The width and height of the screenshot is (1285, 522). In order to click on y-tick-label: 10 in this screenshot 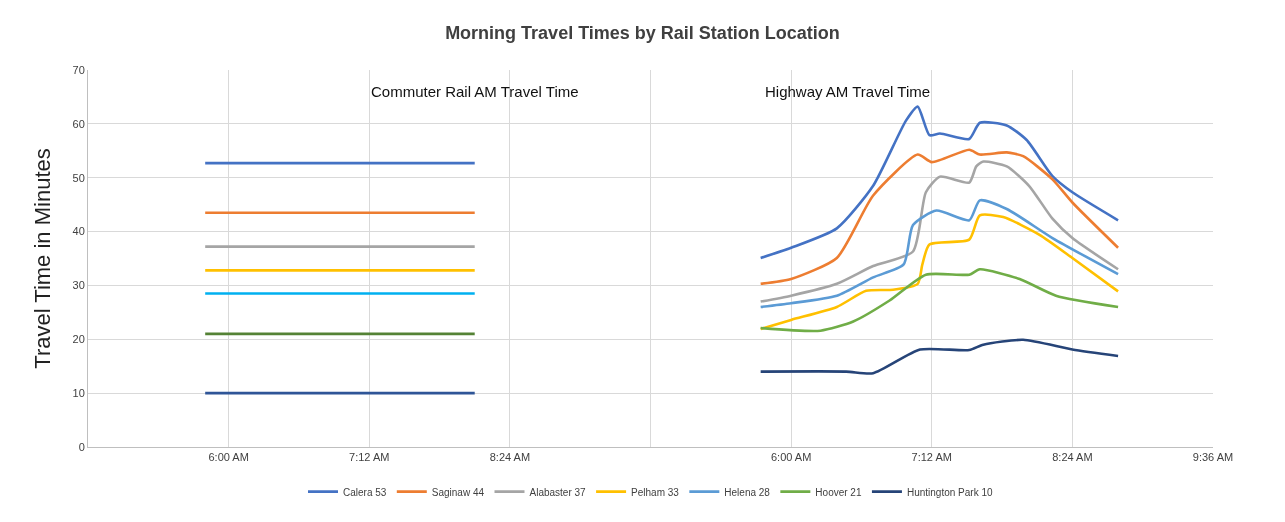, I will do `click(78, 392)`.